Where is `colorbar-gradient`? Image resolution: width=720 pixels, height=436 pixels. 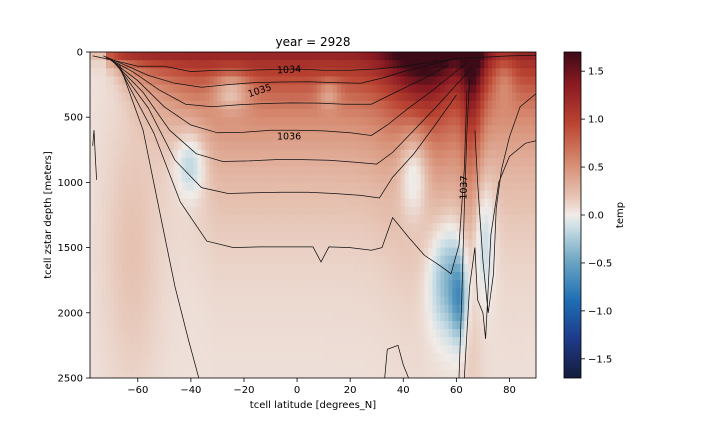
colorbar-gradient is located at coordinates (572, 215).